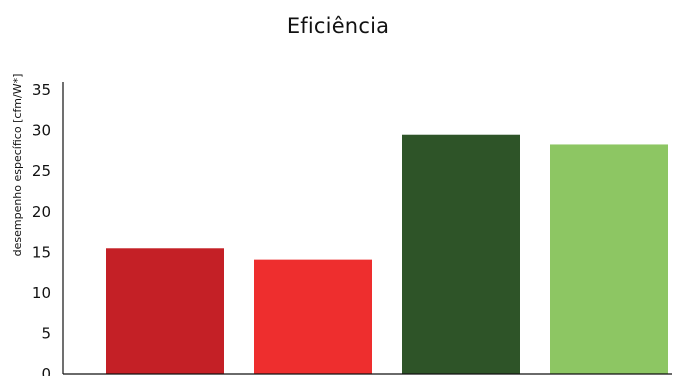 The height and width of the screenshot is (376, 676). What do you see at coordinates (41, 228) in the screenshot?
I see `y-tick-labels: 0 5 10 15 20 25 30 35` at bounding box center [41, 228].